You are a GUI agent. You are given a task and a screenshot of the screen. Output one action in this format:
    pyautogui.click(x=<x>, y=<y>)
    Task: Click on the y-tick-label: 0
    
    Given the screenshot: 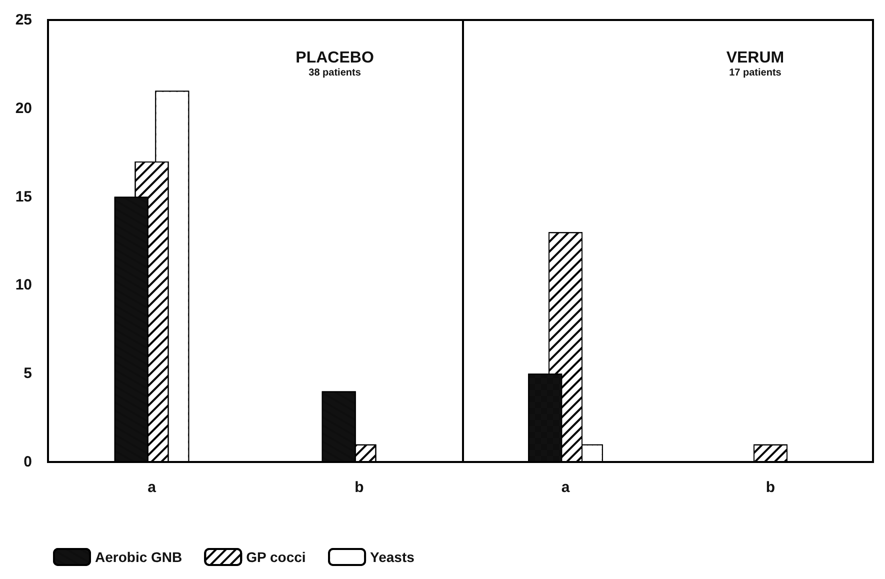 What is the action you would take?
    pyautogui.click(x=28, y=462)
    